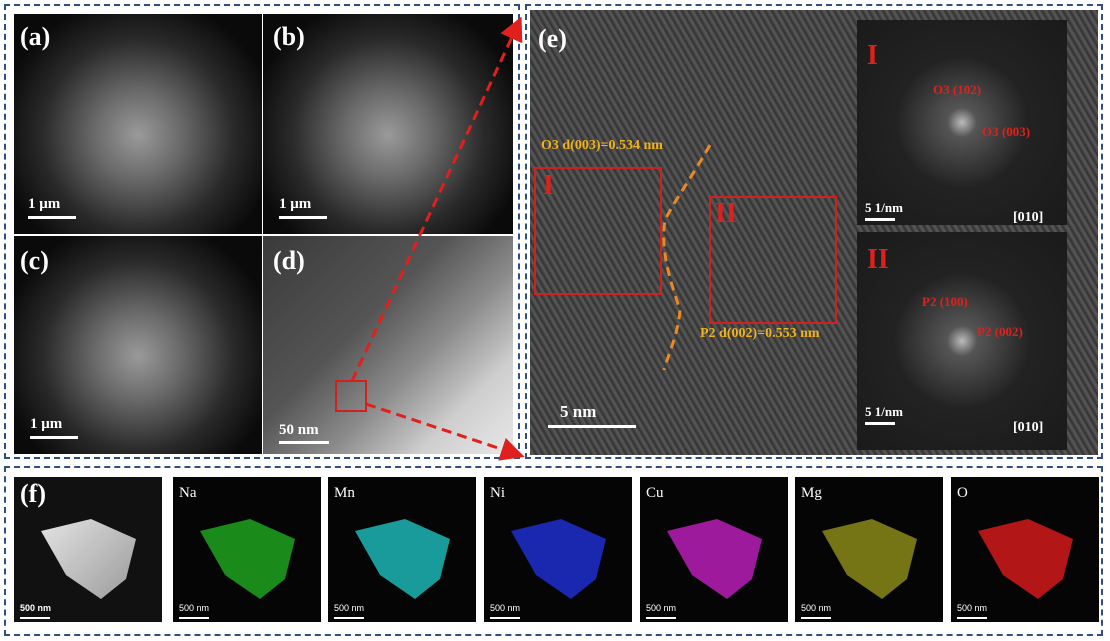 This screenshot has width=1110, height=641. I want to click on phase-boundary-line, so click(687, 257).